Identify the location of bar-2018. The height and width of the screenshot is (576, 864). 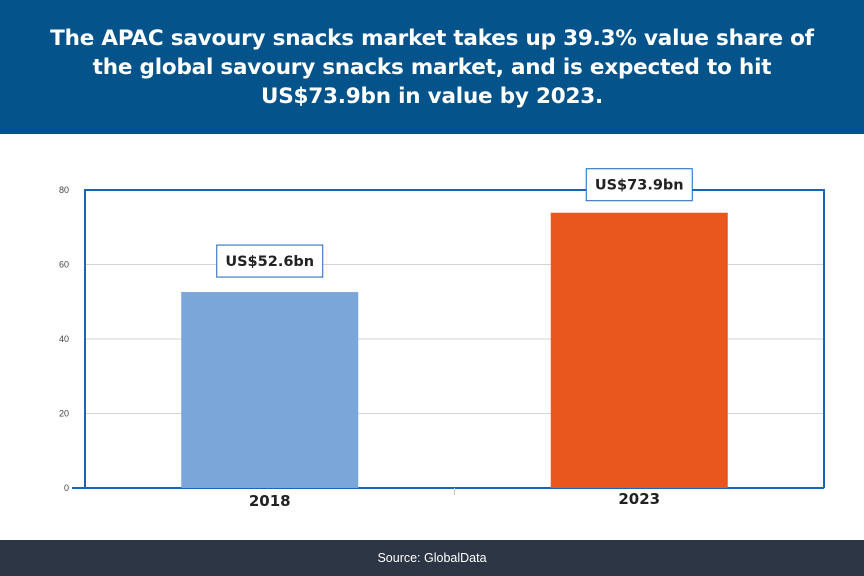
(270, 390).